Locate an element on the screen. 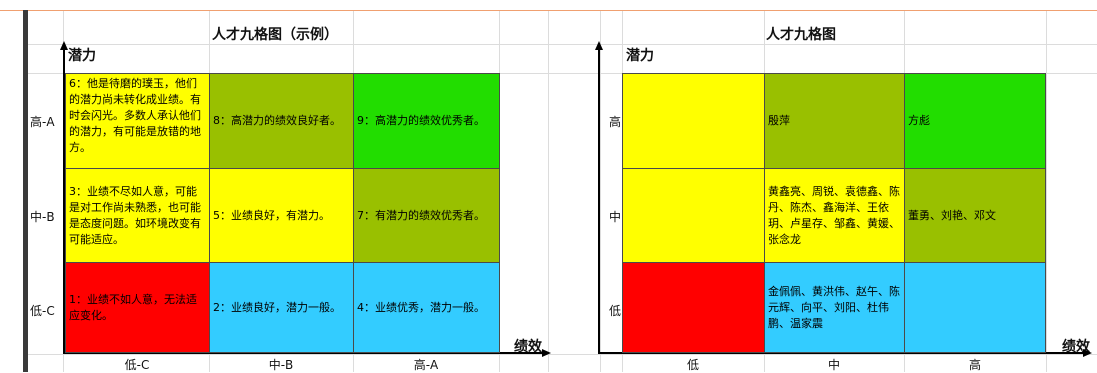 The image size is (1097, 373). right-x-arrow-icon is located at coordinates (1087, 353).